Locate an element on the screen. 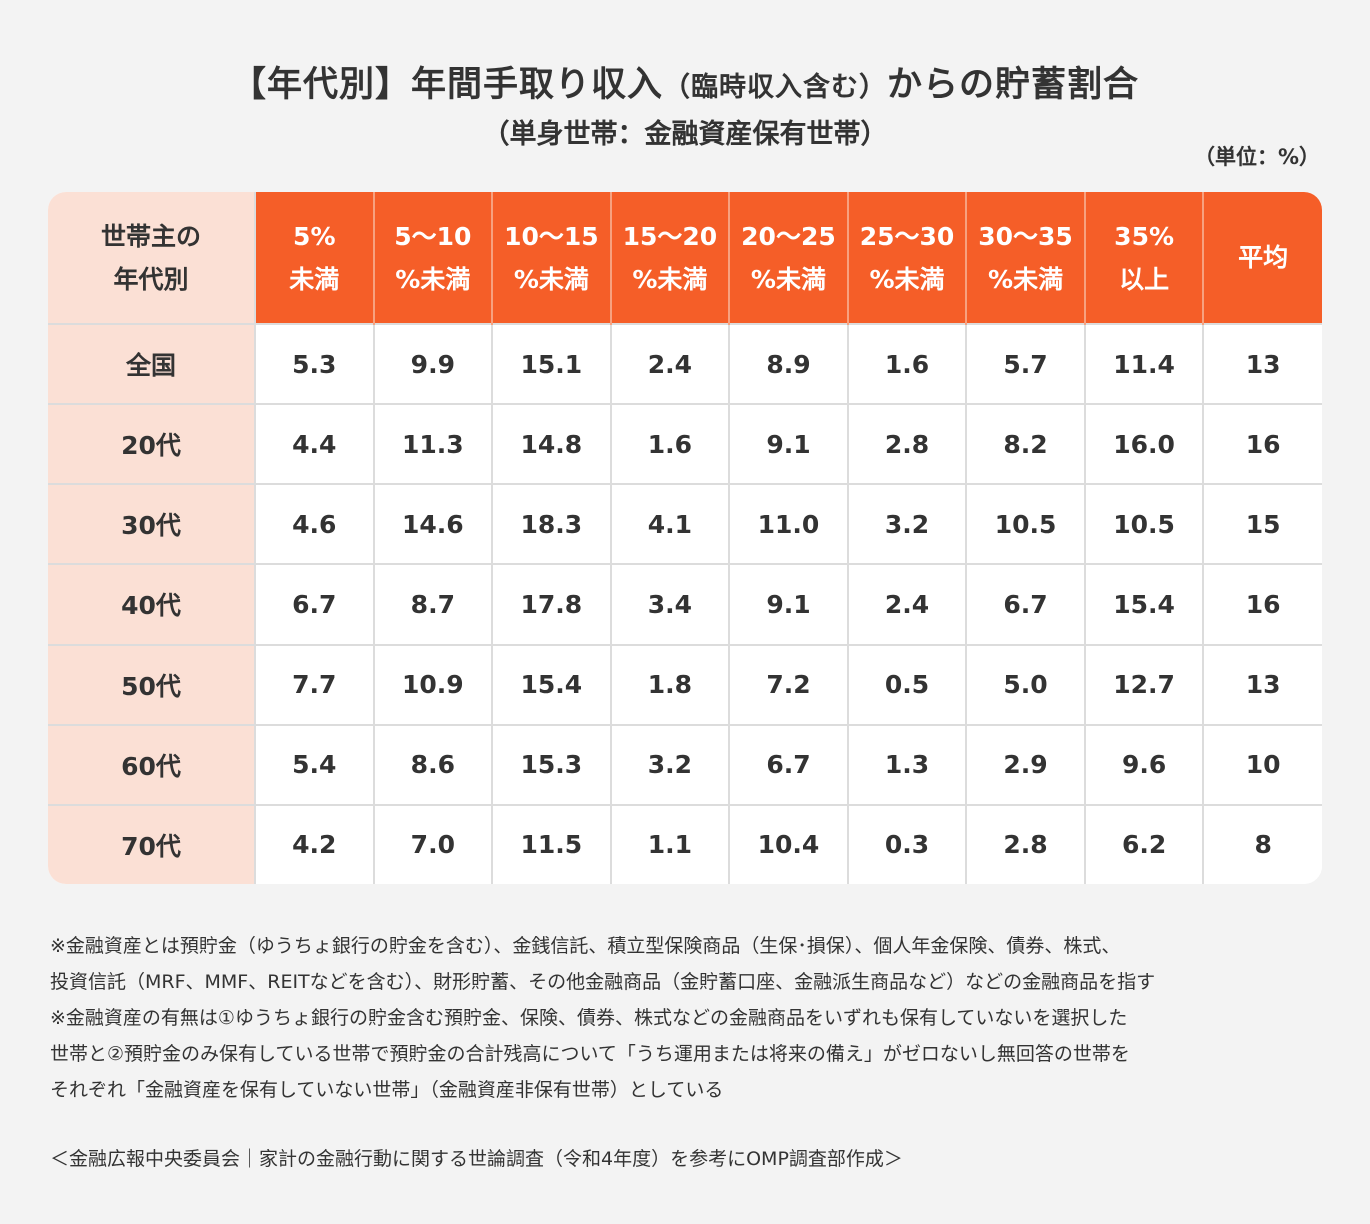  table-cell: 7.7 is located at coordinates (314, 684).